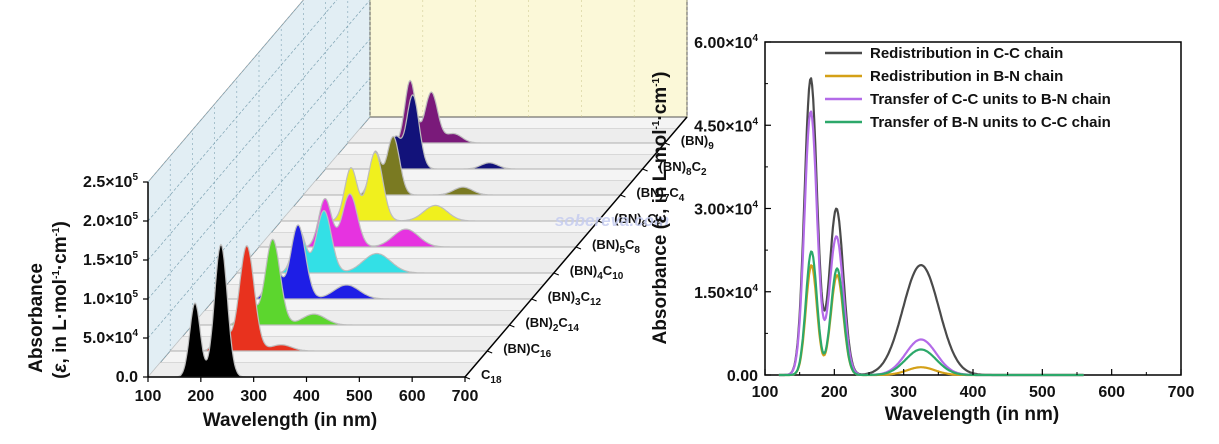  What do you see at coordinates (726, 292) in the screenshot?
I see `y-tick-label: 1.50×10⁴` at bounding box center [726, 292].